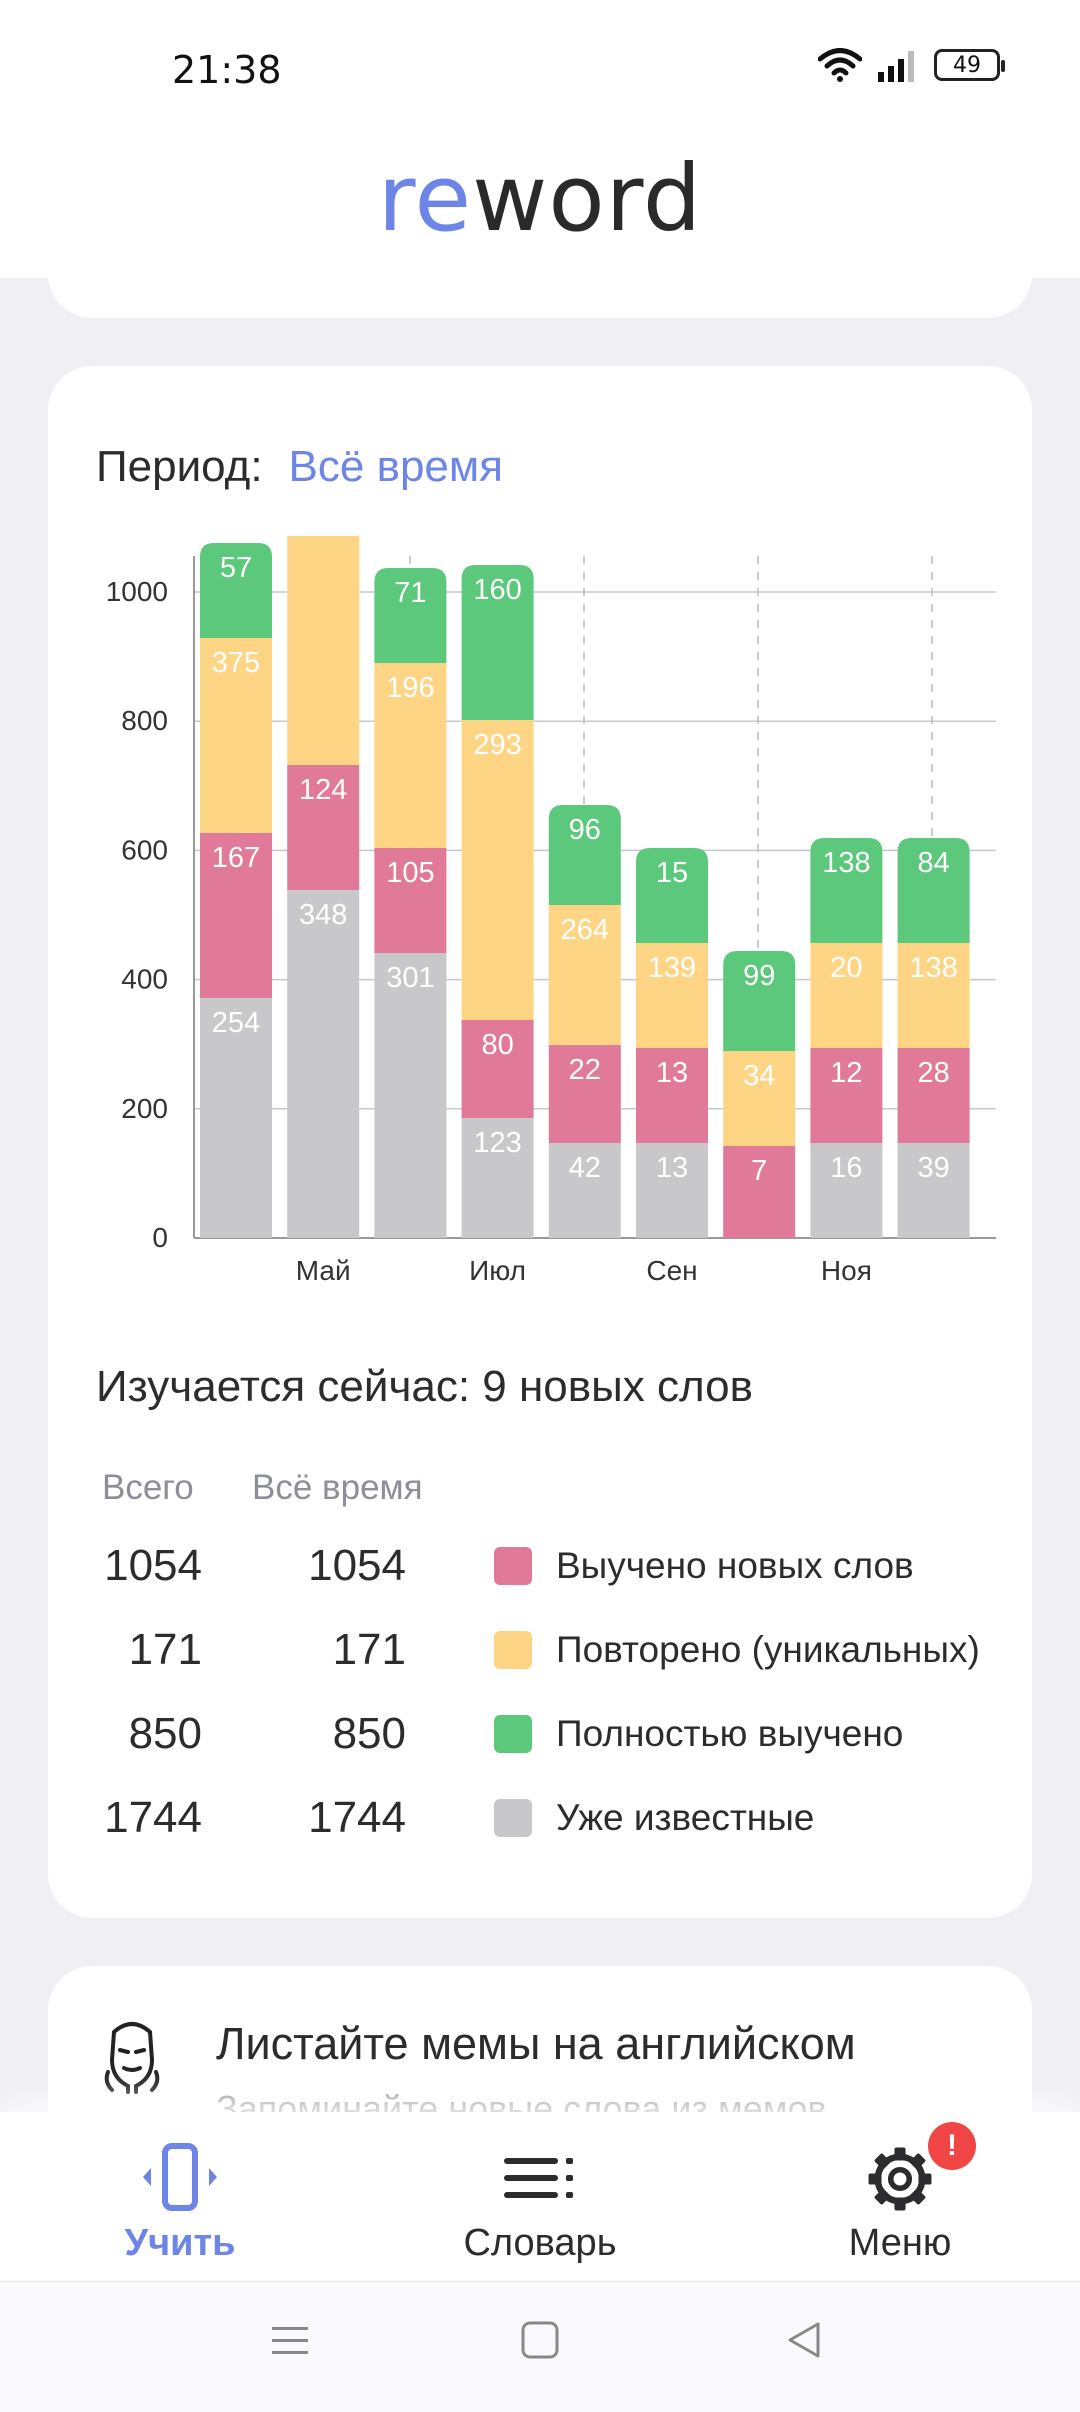  Describe the element at coordinates (144, 1108) in the screenshot. I see `y-tick-label: 200` at that location.